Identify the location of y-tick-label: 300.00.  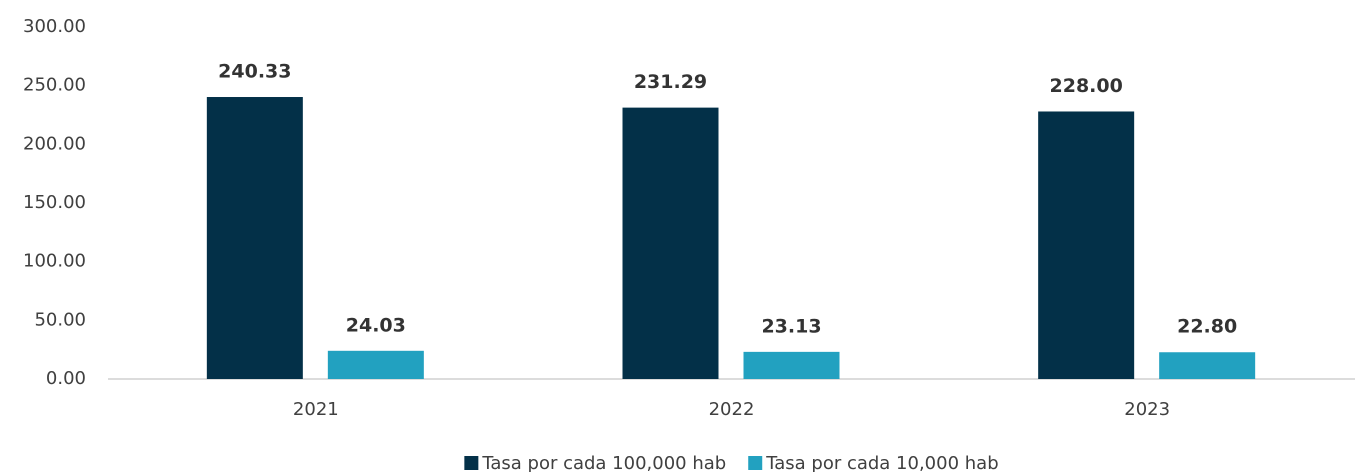
(54, 26).